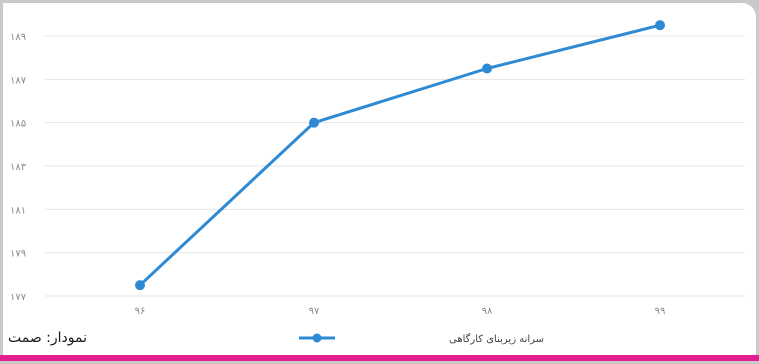 The image size is (759, 364). What do you see at coordinates (18, 124) in the screenshot?
I see `y-tick-label: ۱۸۵` at bounding box center [18, 124].